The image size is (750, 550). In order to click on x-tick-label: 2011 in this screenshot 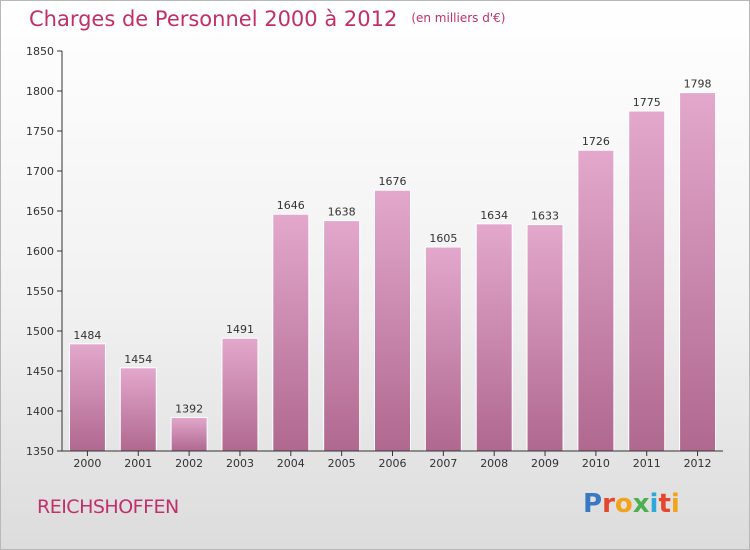, I will do `click(647, 463)`.